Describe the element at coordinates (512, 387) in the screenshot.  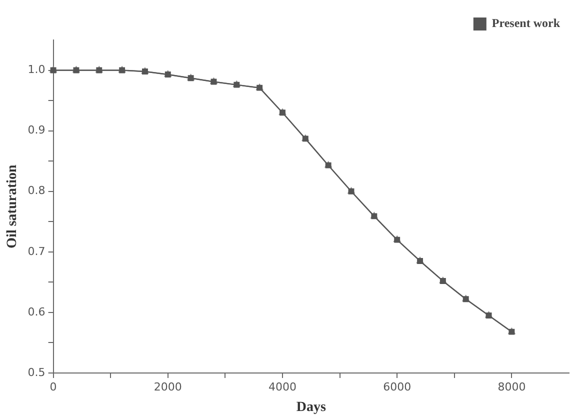
I see `x-tick-label: 8000` at that location.